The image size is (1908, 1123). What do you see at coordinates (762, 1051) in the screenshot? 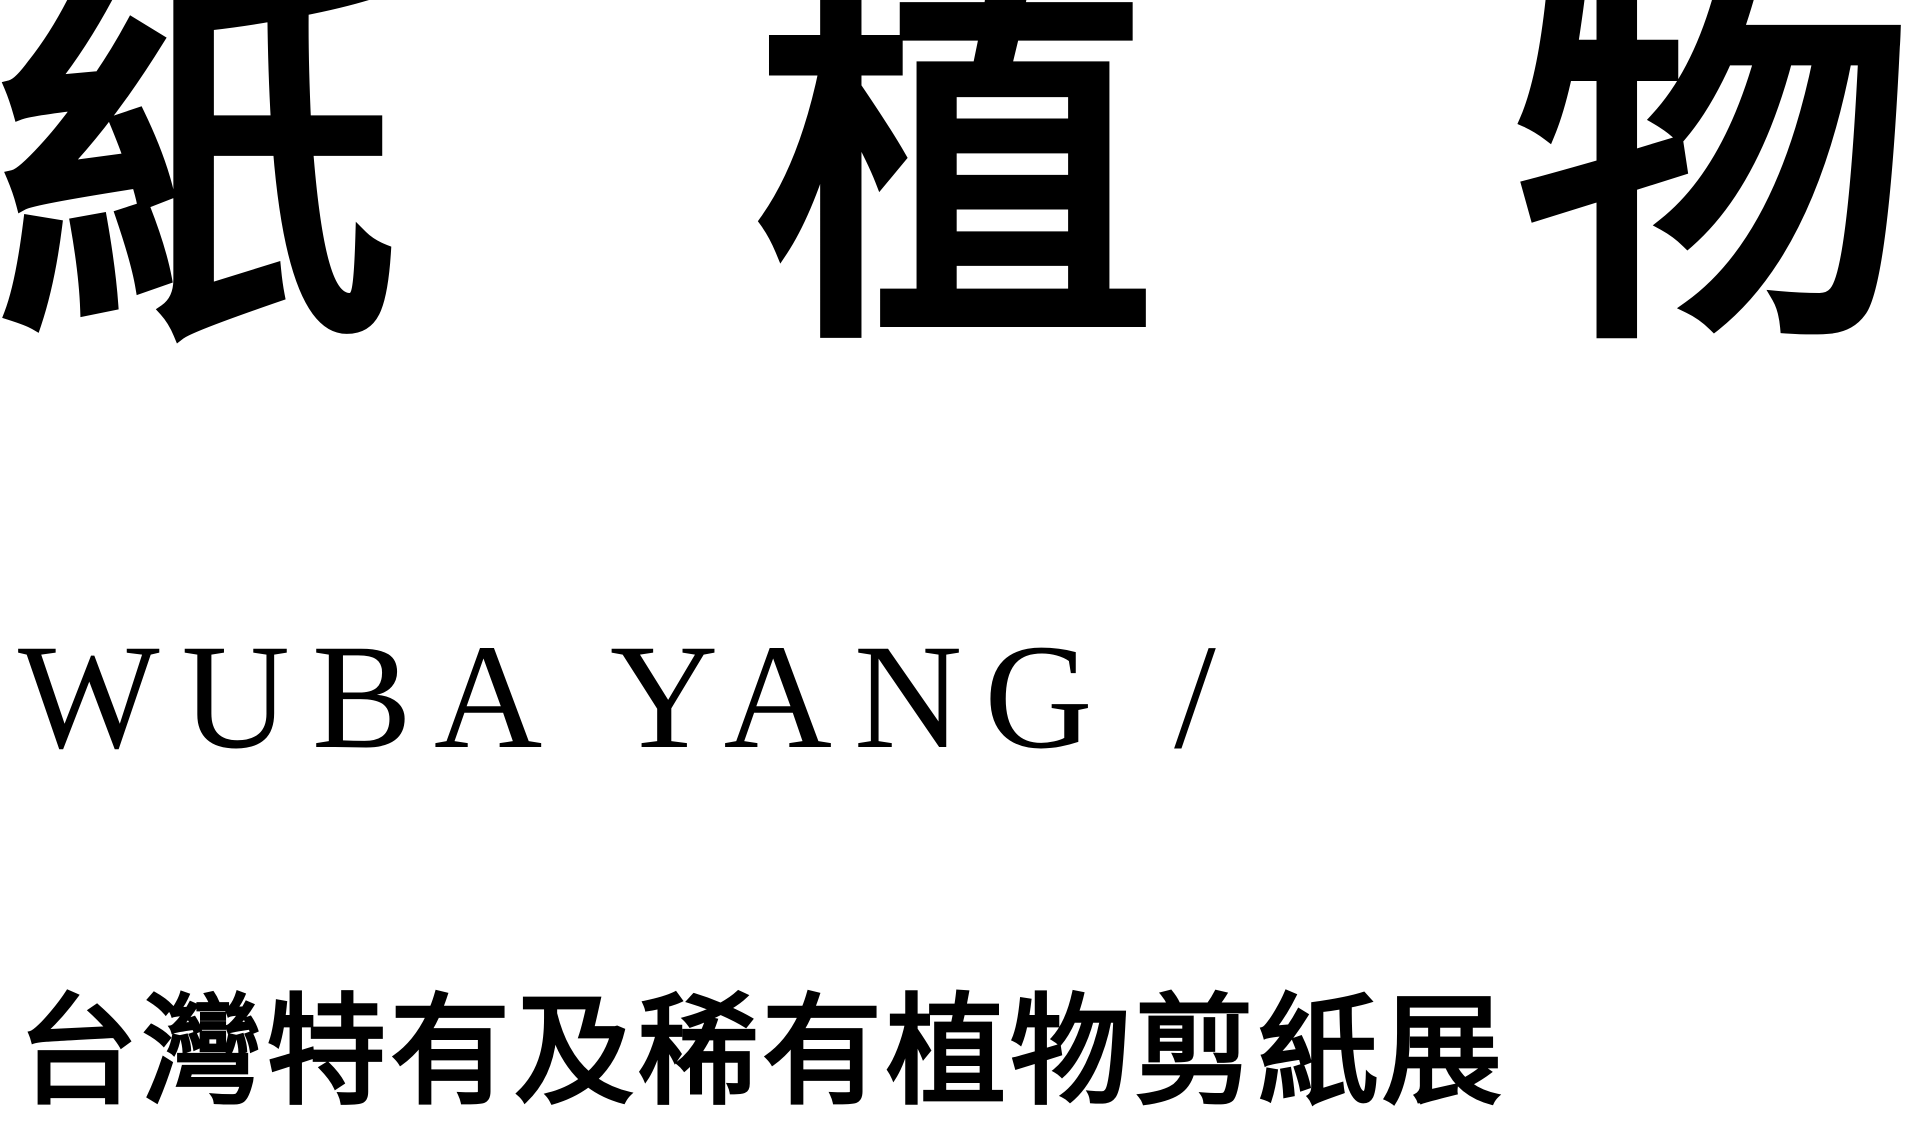
I see `exhibition-caption: 台灣特有及稀有植物剪紙展` at bounding box center [762, 1051].